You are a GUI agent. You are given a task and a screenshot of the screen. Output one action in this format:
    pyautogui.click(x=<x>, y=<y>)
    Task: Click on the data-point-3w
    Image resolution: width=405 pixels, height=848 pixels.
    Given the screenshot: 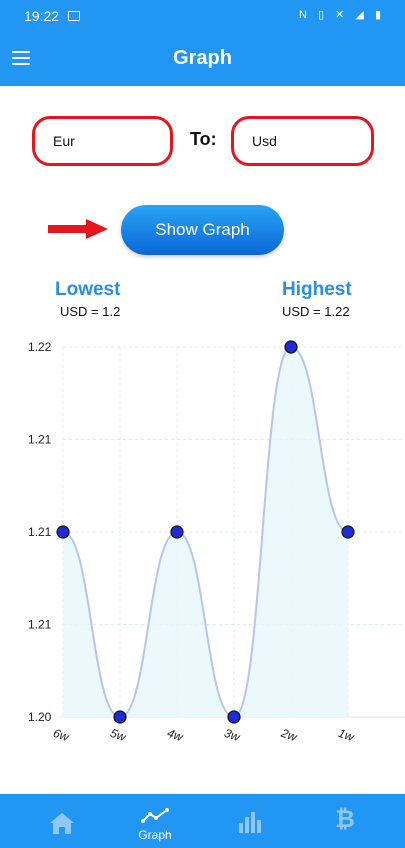 What is the action you would take?
    pyautogui.click(x=234, y=717)
    